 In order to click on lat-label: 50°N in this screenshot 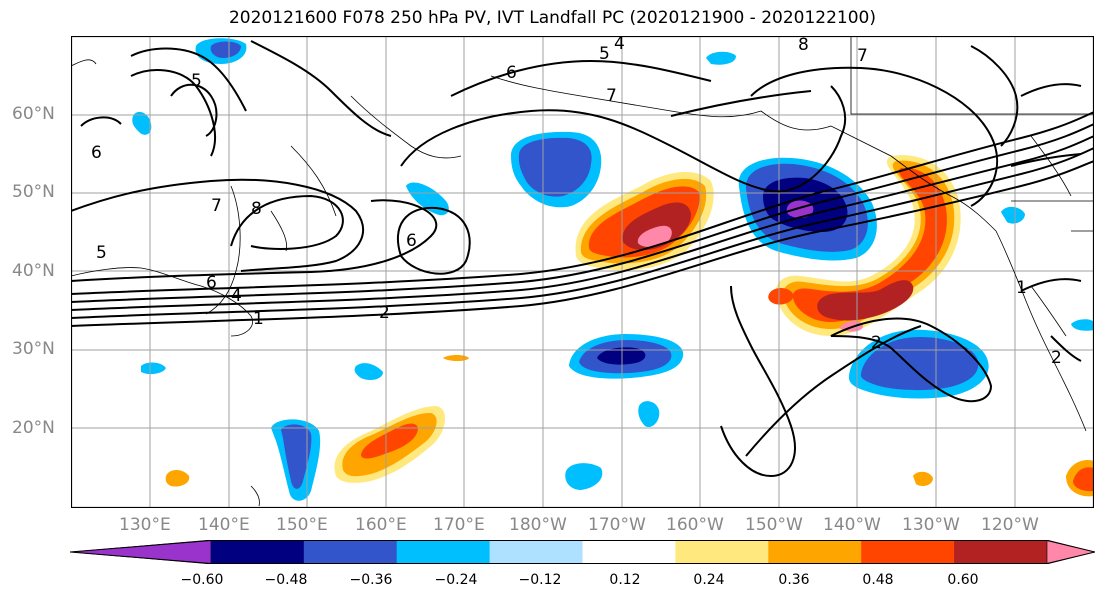, I will do `click(33, 192)`.